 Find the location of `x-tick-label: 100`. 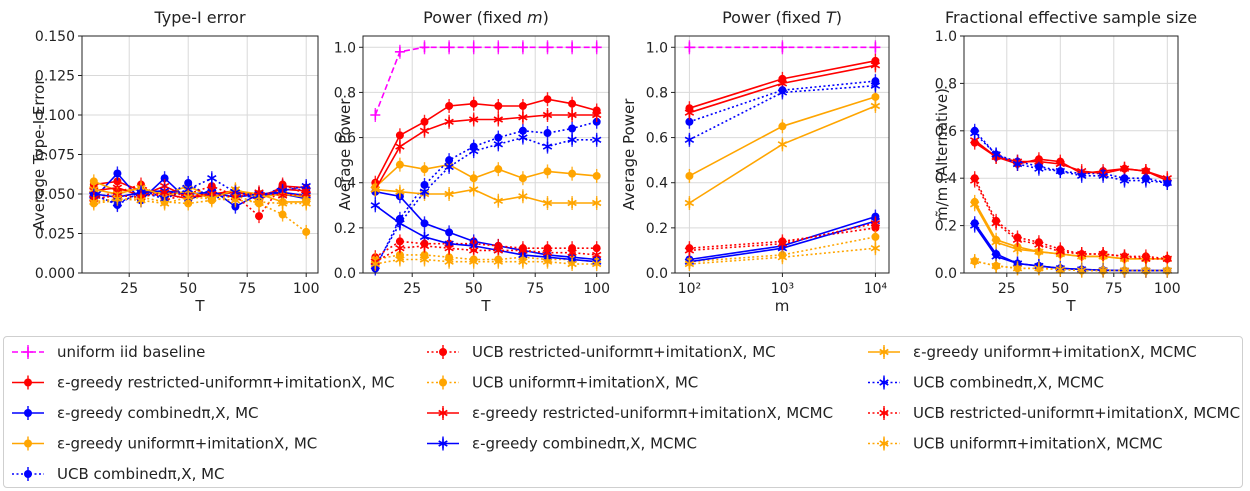

x-tick-label: 100 is located at coordinates (1167, 289).